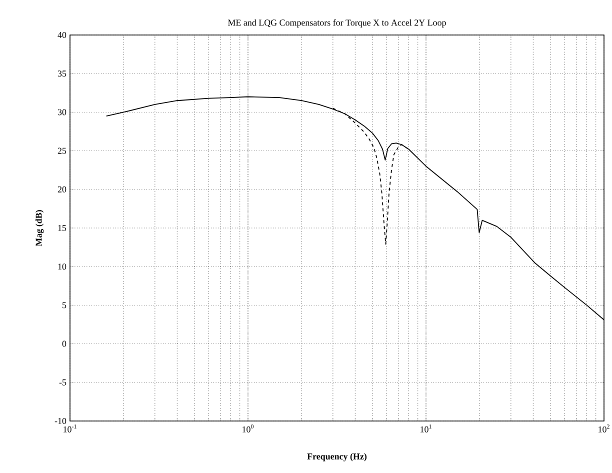 The image size is (612, 473). Describe the element at coordinates (62, 35) in the screenshot. I see `y-tick-label: 40` at that location.